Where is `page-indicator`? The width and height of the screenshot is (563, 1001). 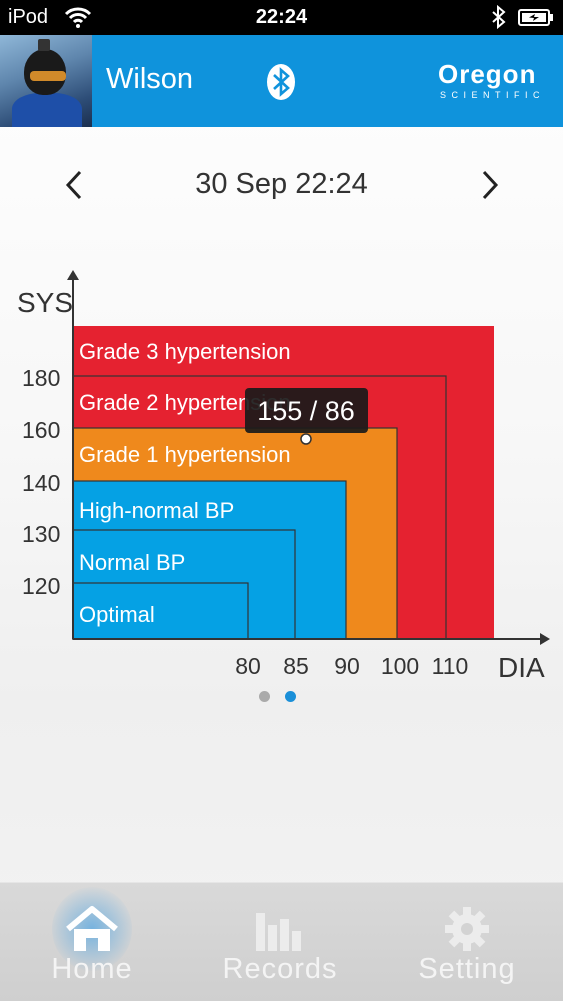
page-indicator is located at coordinates (285, 698).